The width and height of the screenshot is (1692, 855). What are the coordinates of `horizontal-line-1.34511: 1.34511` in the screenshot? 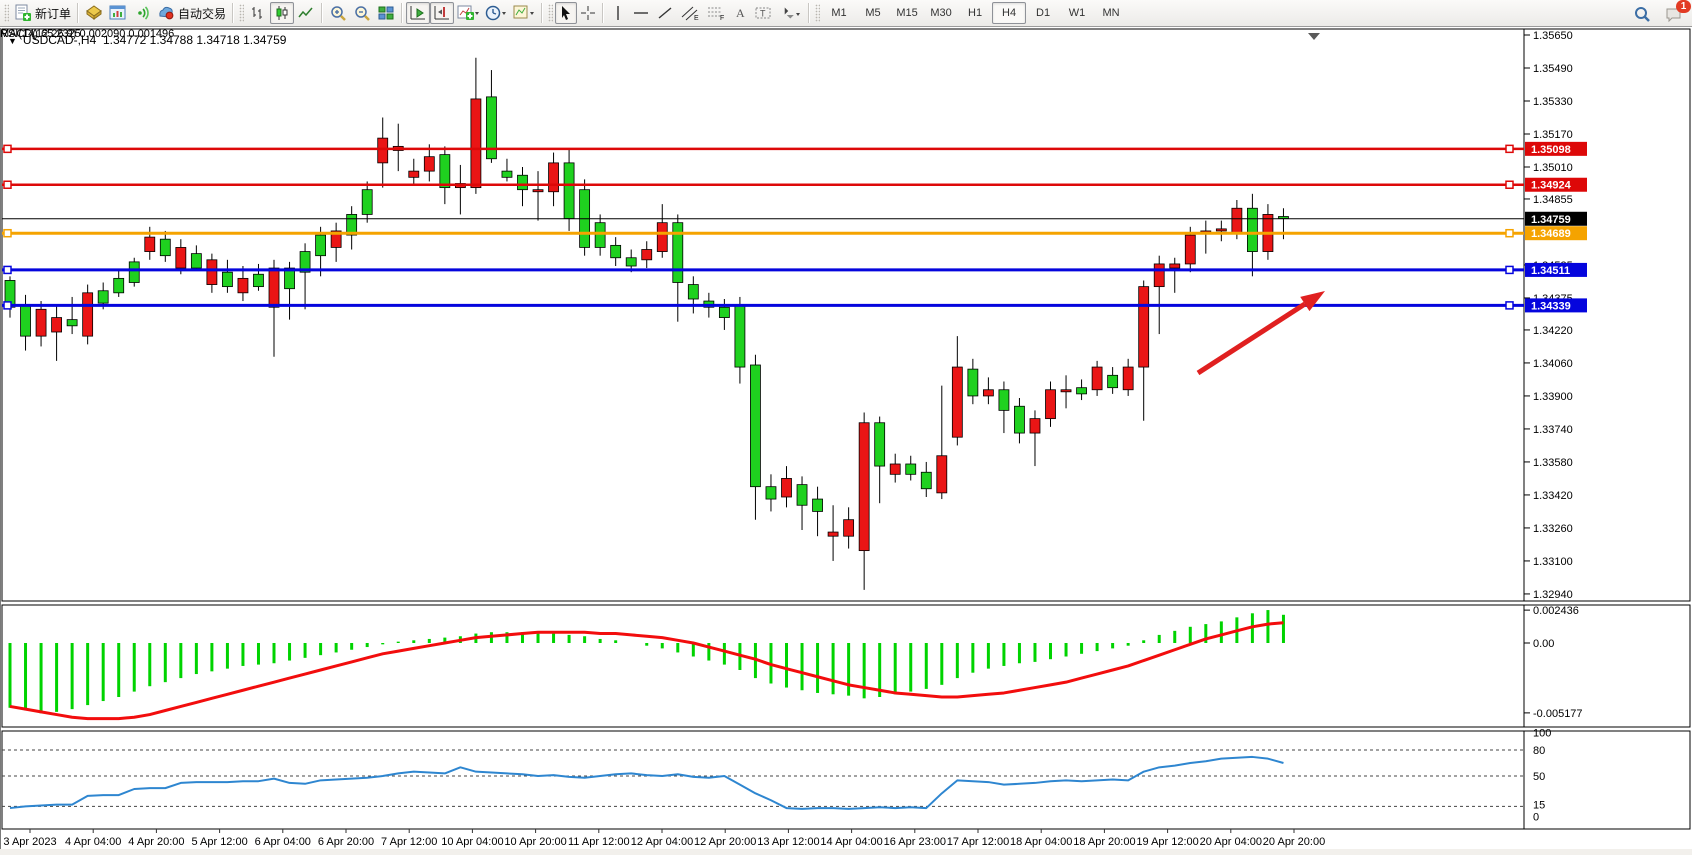 It's located at (794, 269).